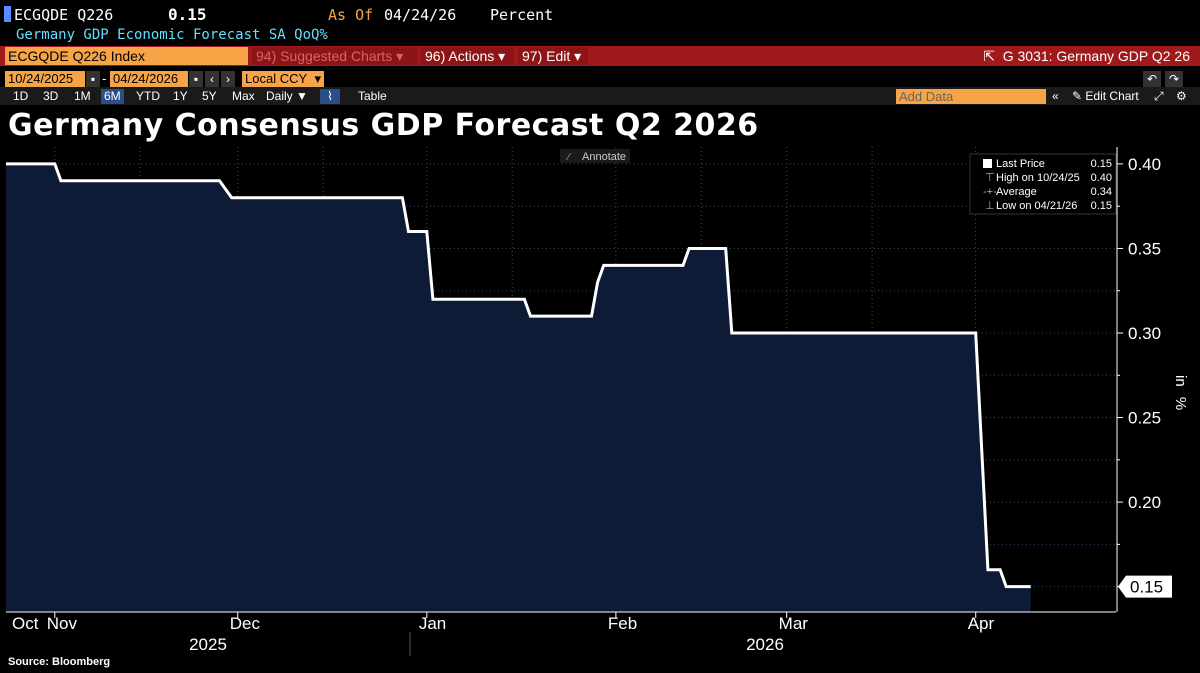 The width and height of the screenshot is (1200, 673). I want to click on legend-last-label: Last Price, so click(1020, 164).